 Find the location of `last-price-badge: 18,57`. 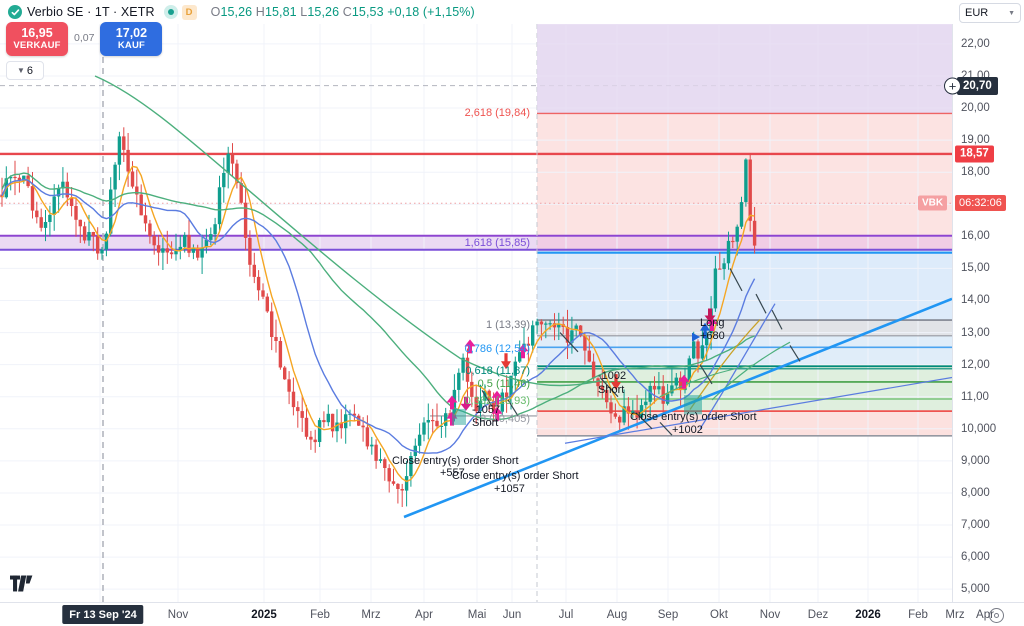

last-price-badge: 18,57 is located at coordinates (974, 154).